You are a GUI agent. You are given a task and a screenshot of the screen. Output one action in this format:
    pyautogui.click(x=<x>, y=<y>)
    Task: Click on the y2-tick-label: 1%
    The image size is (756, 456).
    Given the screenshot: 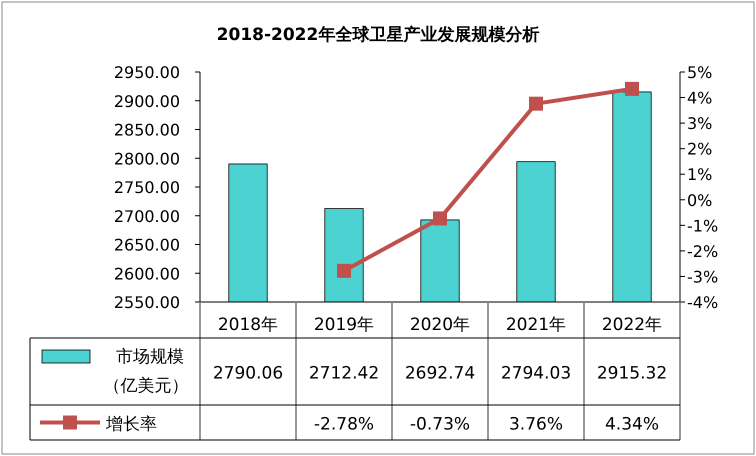 What is the action you would take?
    pyautogui.click(x=699, y=174)
    